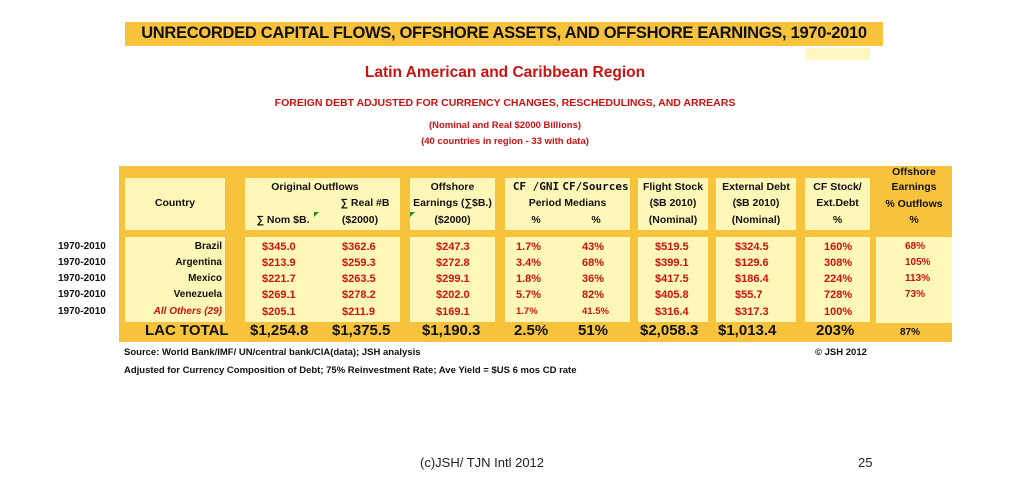  I want to click on cell-cf-src: 41.5%, so click(595, 311).